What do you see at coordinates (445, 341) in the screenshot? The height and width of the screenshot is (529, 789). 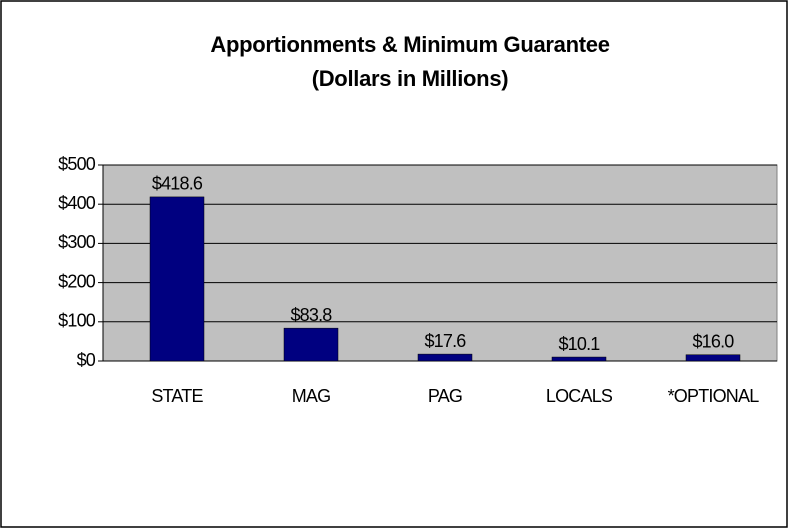 I see `value-label: $17.6` at bounding box center [445, 341].